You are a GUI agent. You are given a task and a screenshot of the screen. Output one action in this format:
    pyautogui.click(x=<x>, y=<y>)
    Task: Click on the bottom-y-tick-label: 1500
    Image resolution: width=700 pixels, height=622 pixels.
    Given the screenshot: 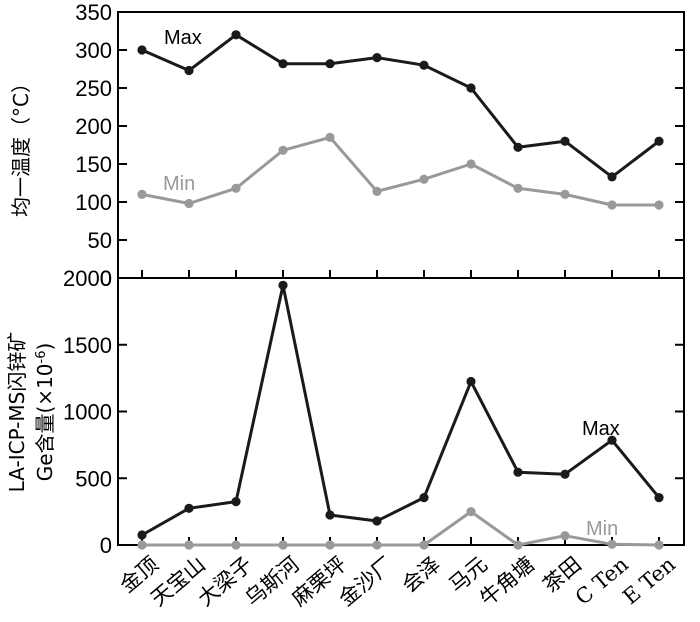 What is the action you would take?
    pyautogui.click(x=87, y=345)
    